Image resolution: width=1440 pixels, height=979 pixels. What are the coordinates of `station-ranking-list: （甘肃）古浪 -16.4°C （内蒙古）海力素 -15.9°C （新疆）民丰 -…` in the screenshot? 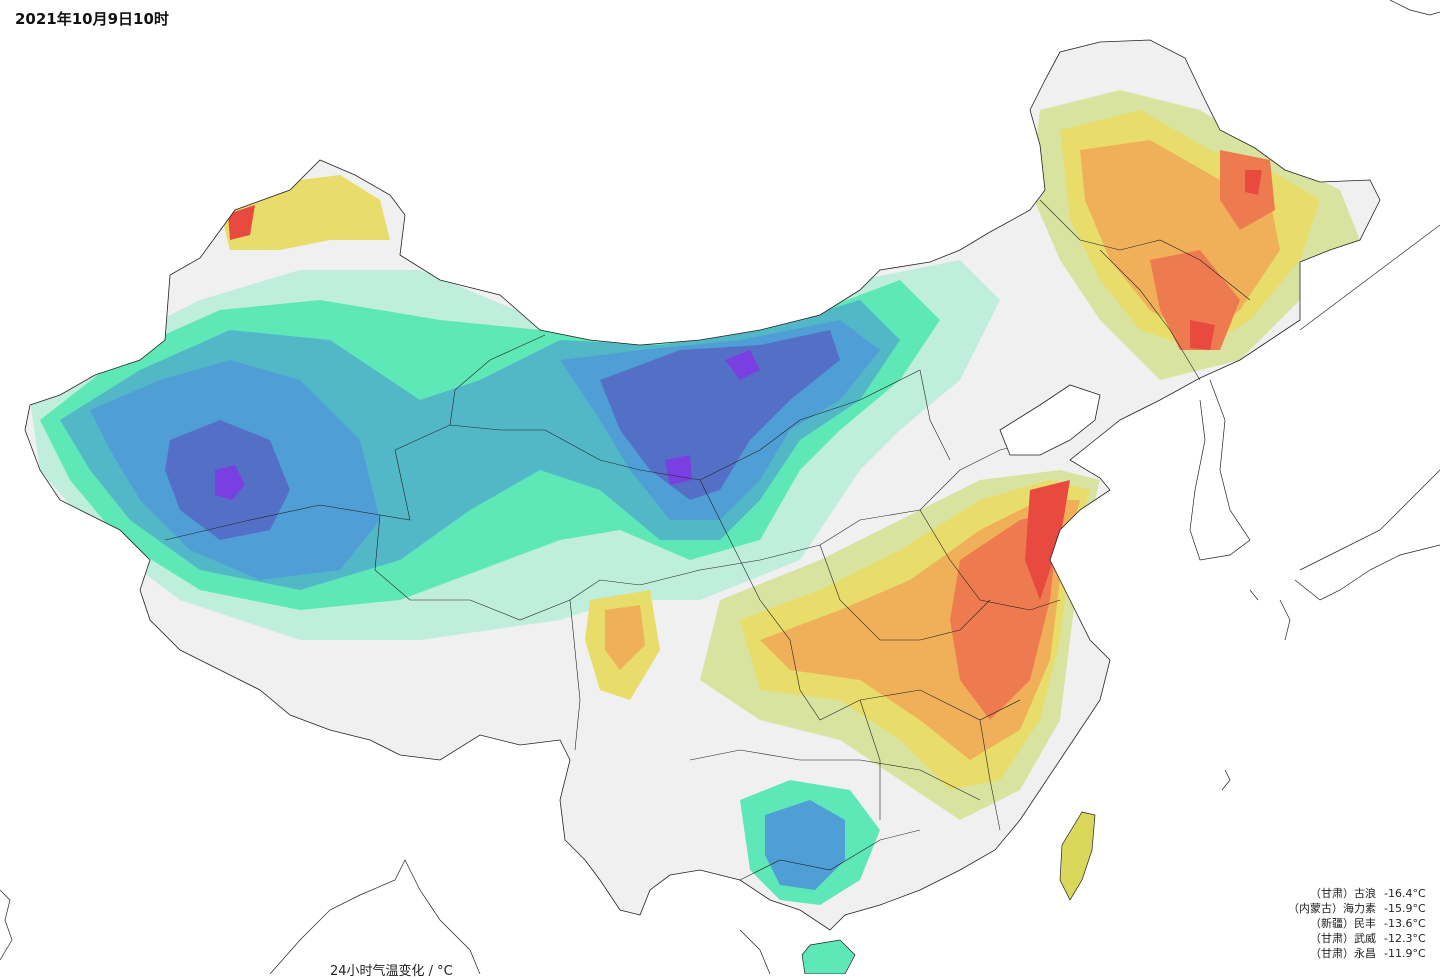 It's located at (1357, 923).